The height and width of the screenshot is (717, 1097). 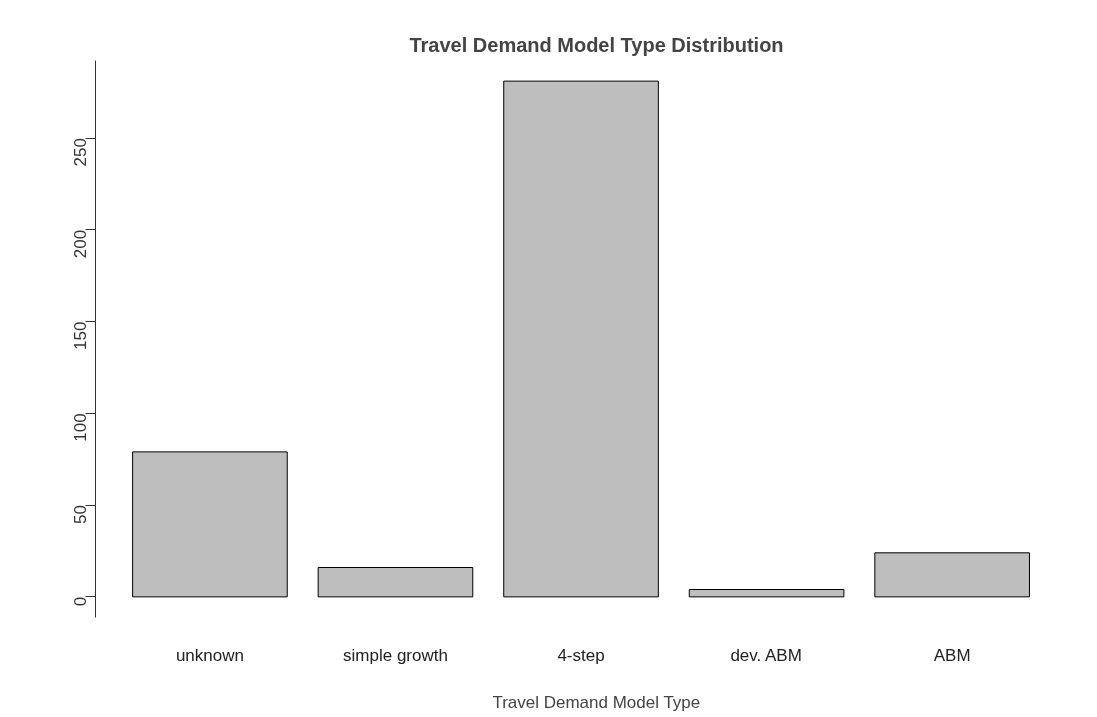 What do you see at coordinates (952, 655) in the screenshot?
I see `x-tick-label: ABM` at bounding box center [952, 655].